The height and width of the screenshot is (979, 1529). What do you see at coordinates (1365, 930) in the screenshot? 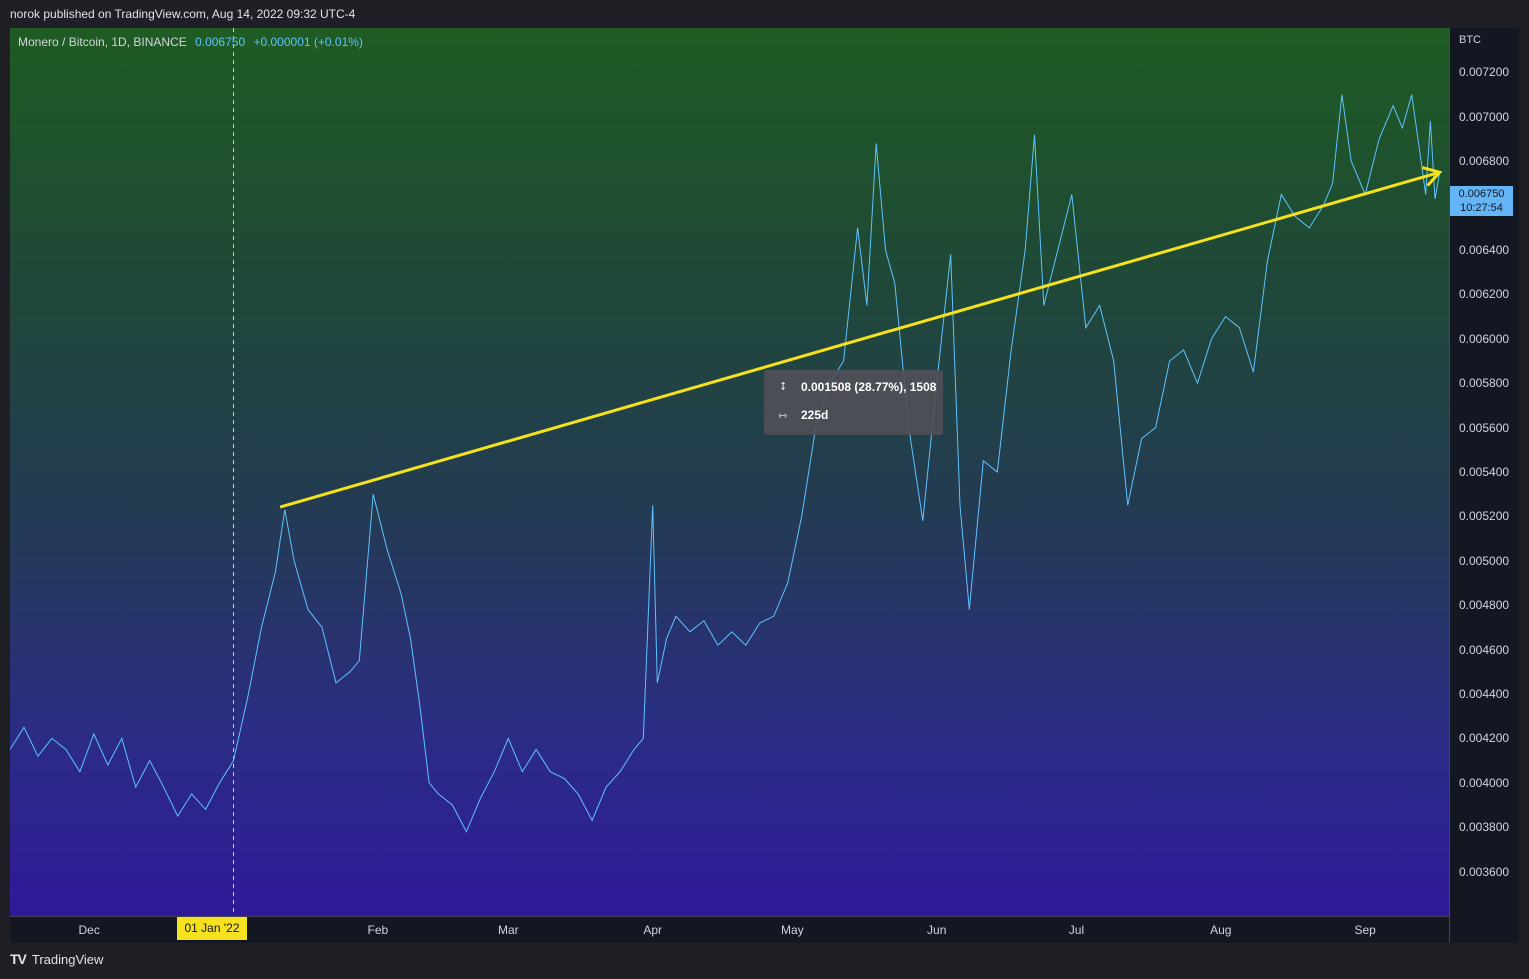
I see `x-tick-label: Sep` at bounding box center [1365, 930].